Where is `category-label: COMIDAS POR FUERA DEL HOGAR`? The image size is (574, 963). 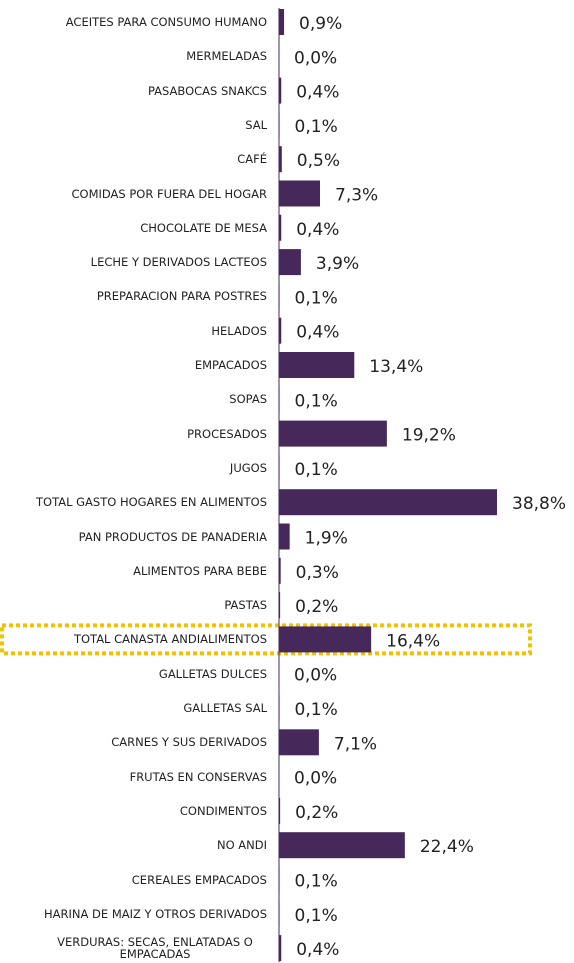 category-label: COMIDAS POR FUERA DEL HOGAR is located at coordinates (169, 193).